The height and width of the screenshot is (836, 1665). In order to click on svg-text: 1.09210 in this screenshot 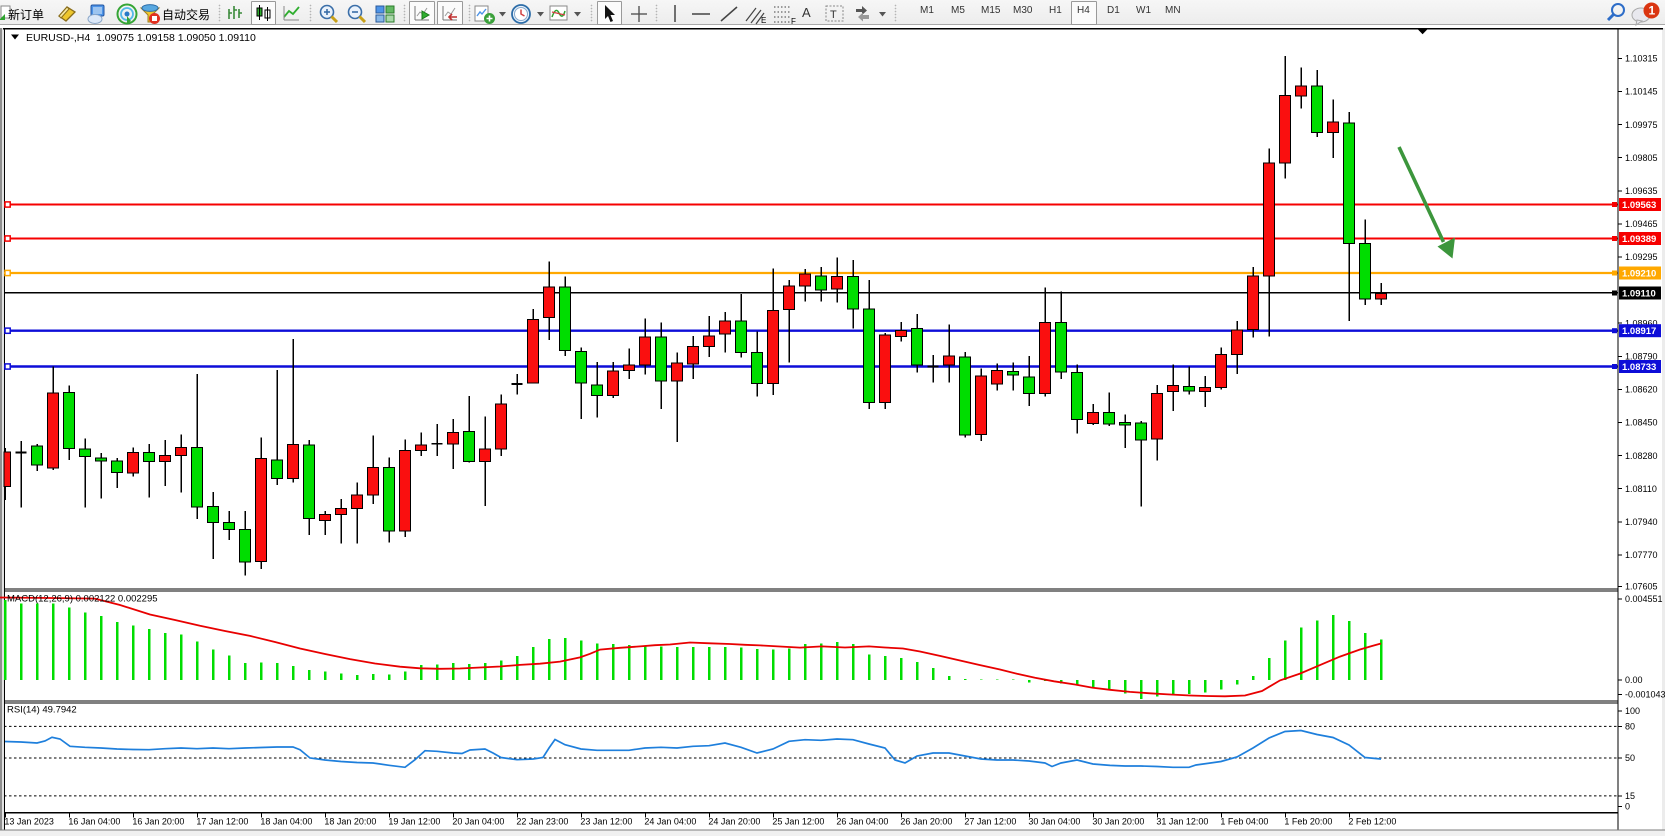, I will do `click(1639, 274)`.